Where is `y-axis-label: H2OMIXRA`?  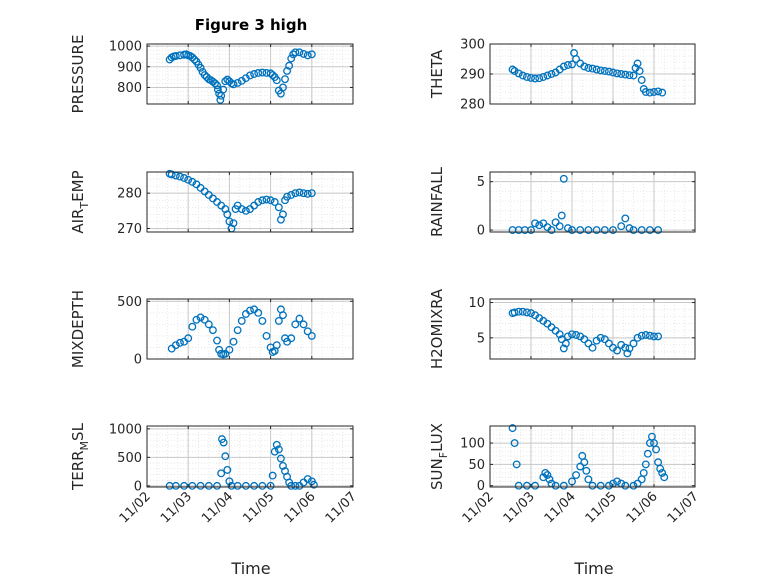
y-axis-label: H2OMIXRA is located at coordinates (437, 328).